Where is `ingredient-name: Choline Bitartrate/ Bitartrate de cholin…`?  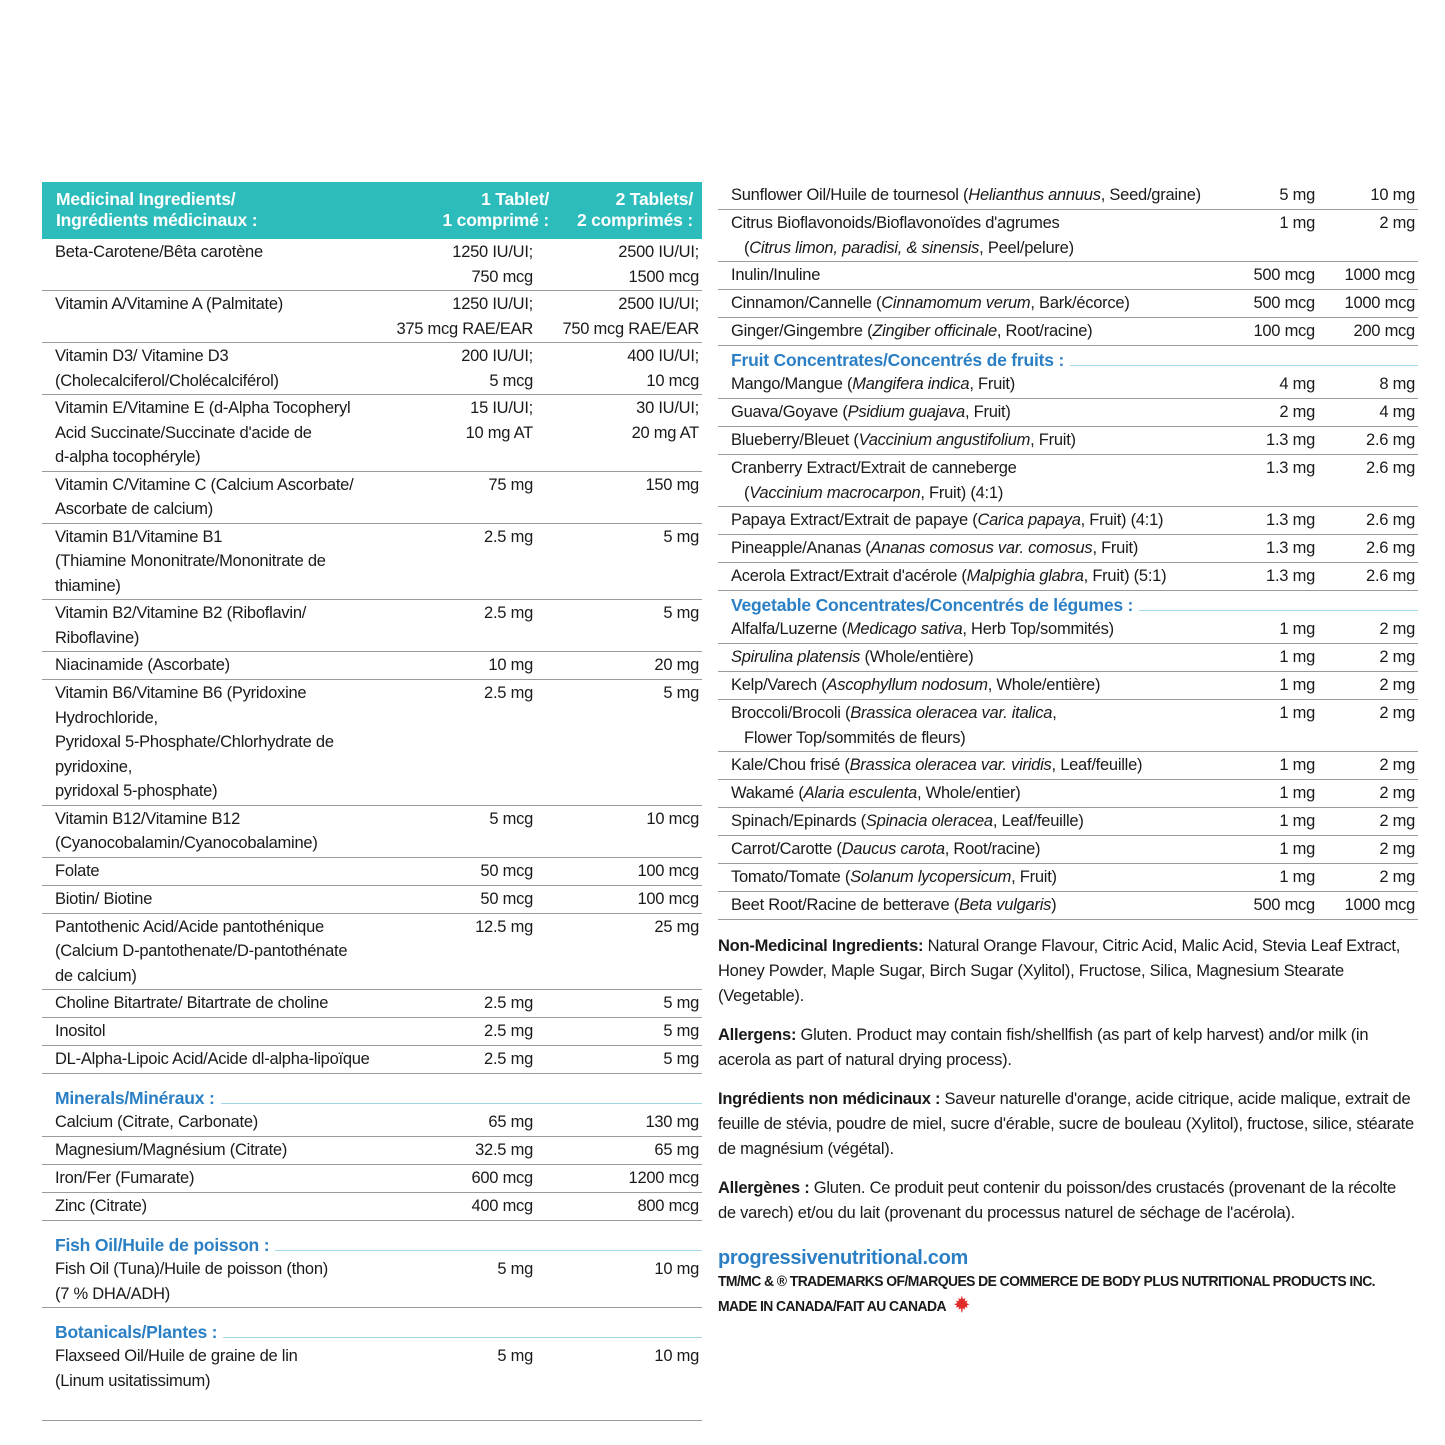 ingredient-name: Choline Bitartrate/ Bitartrate de cholin… is located at coordinates (192, 1003).